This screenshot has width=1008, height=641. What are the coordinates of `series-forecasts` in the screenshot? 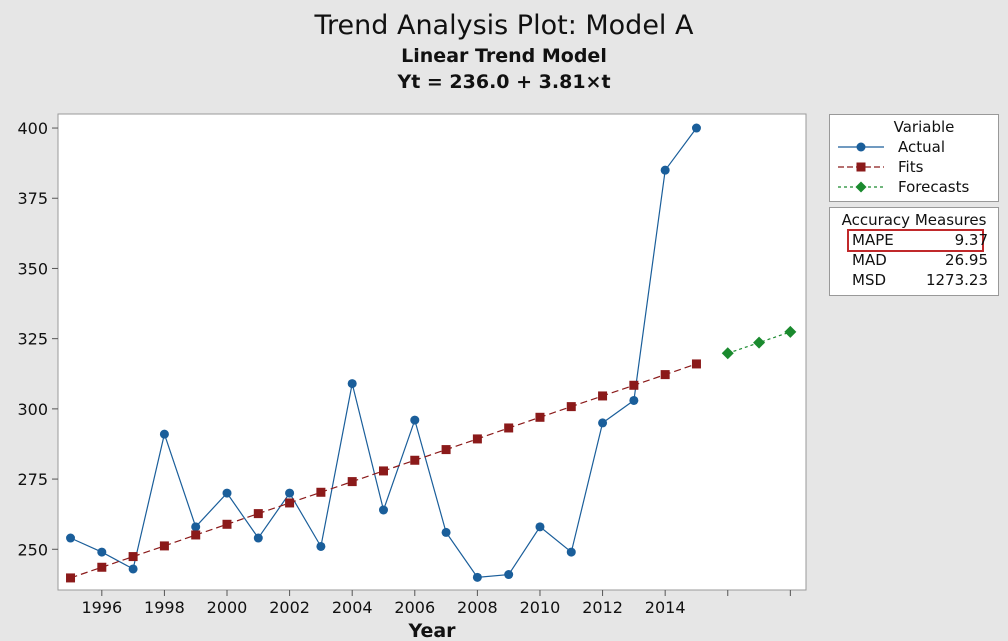 It's located at (759, 342).